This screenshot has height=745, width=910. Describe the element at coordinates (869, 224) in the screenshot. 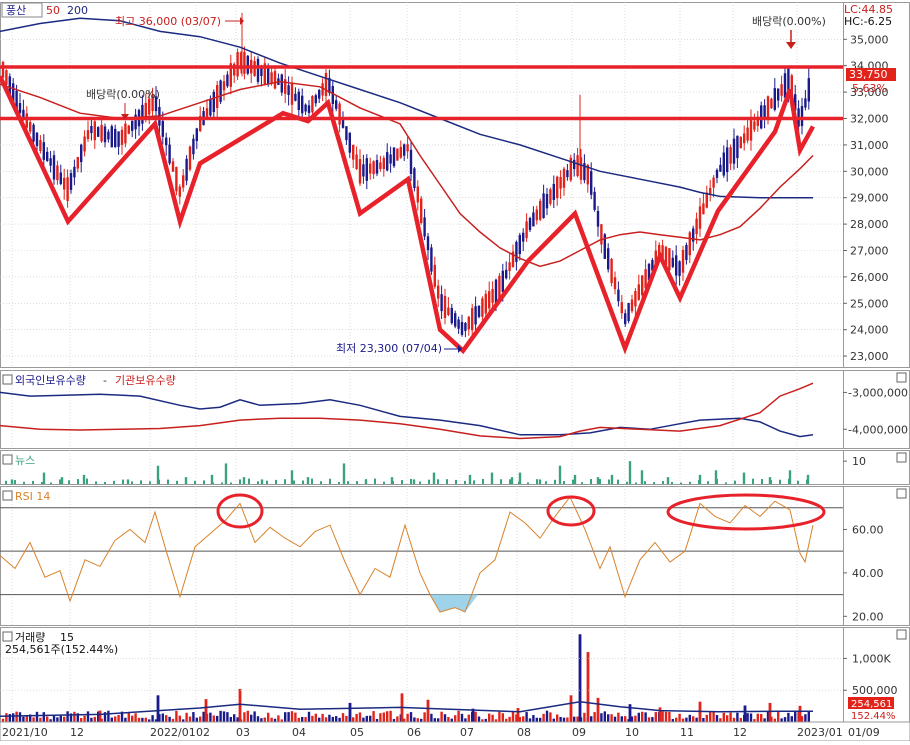

I see `price-tick-label: 28,000` at that location.